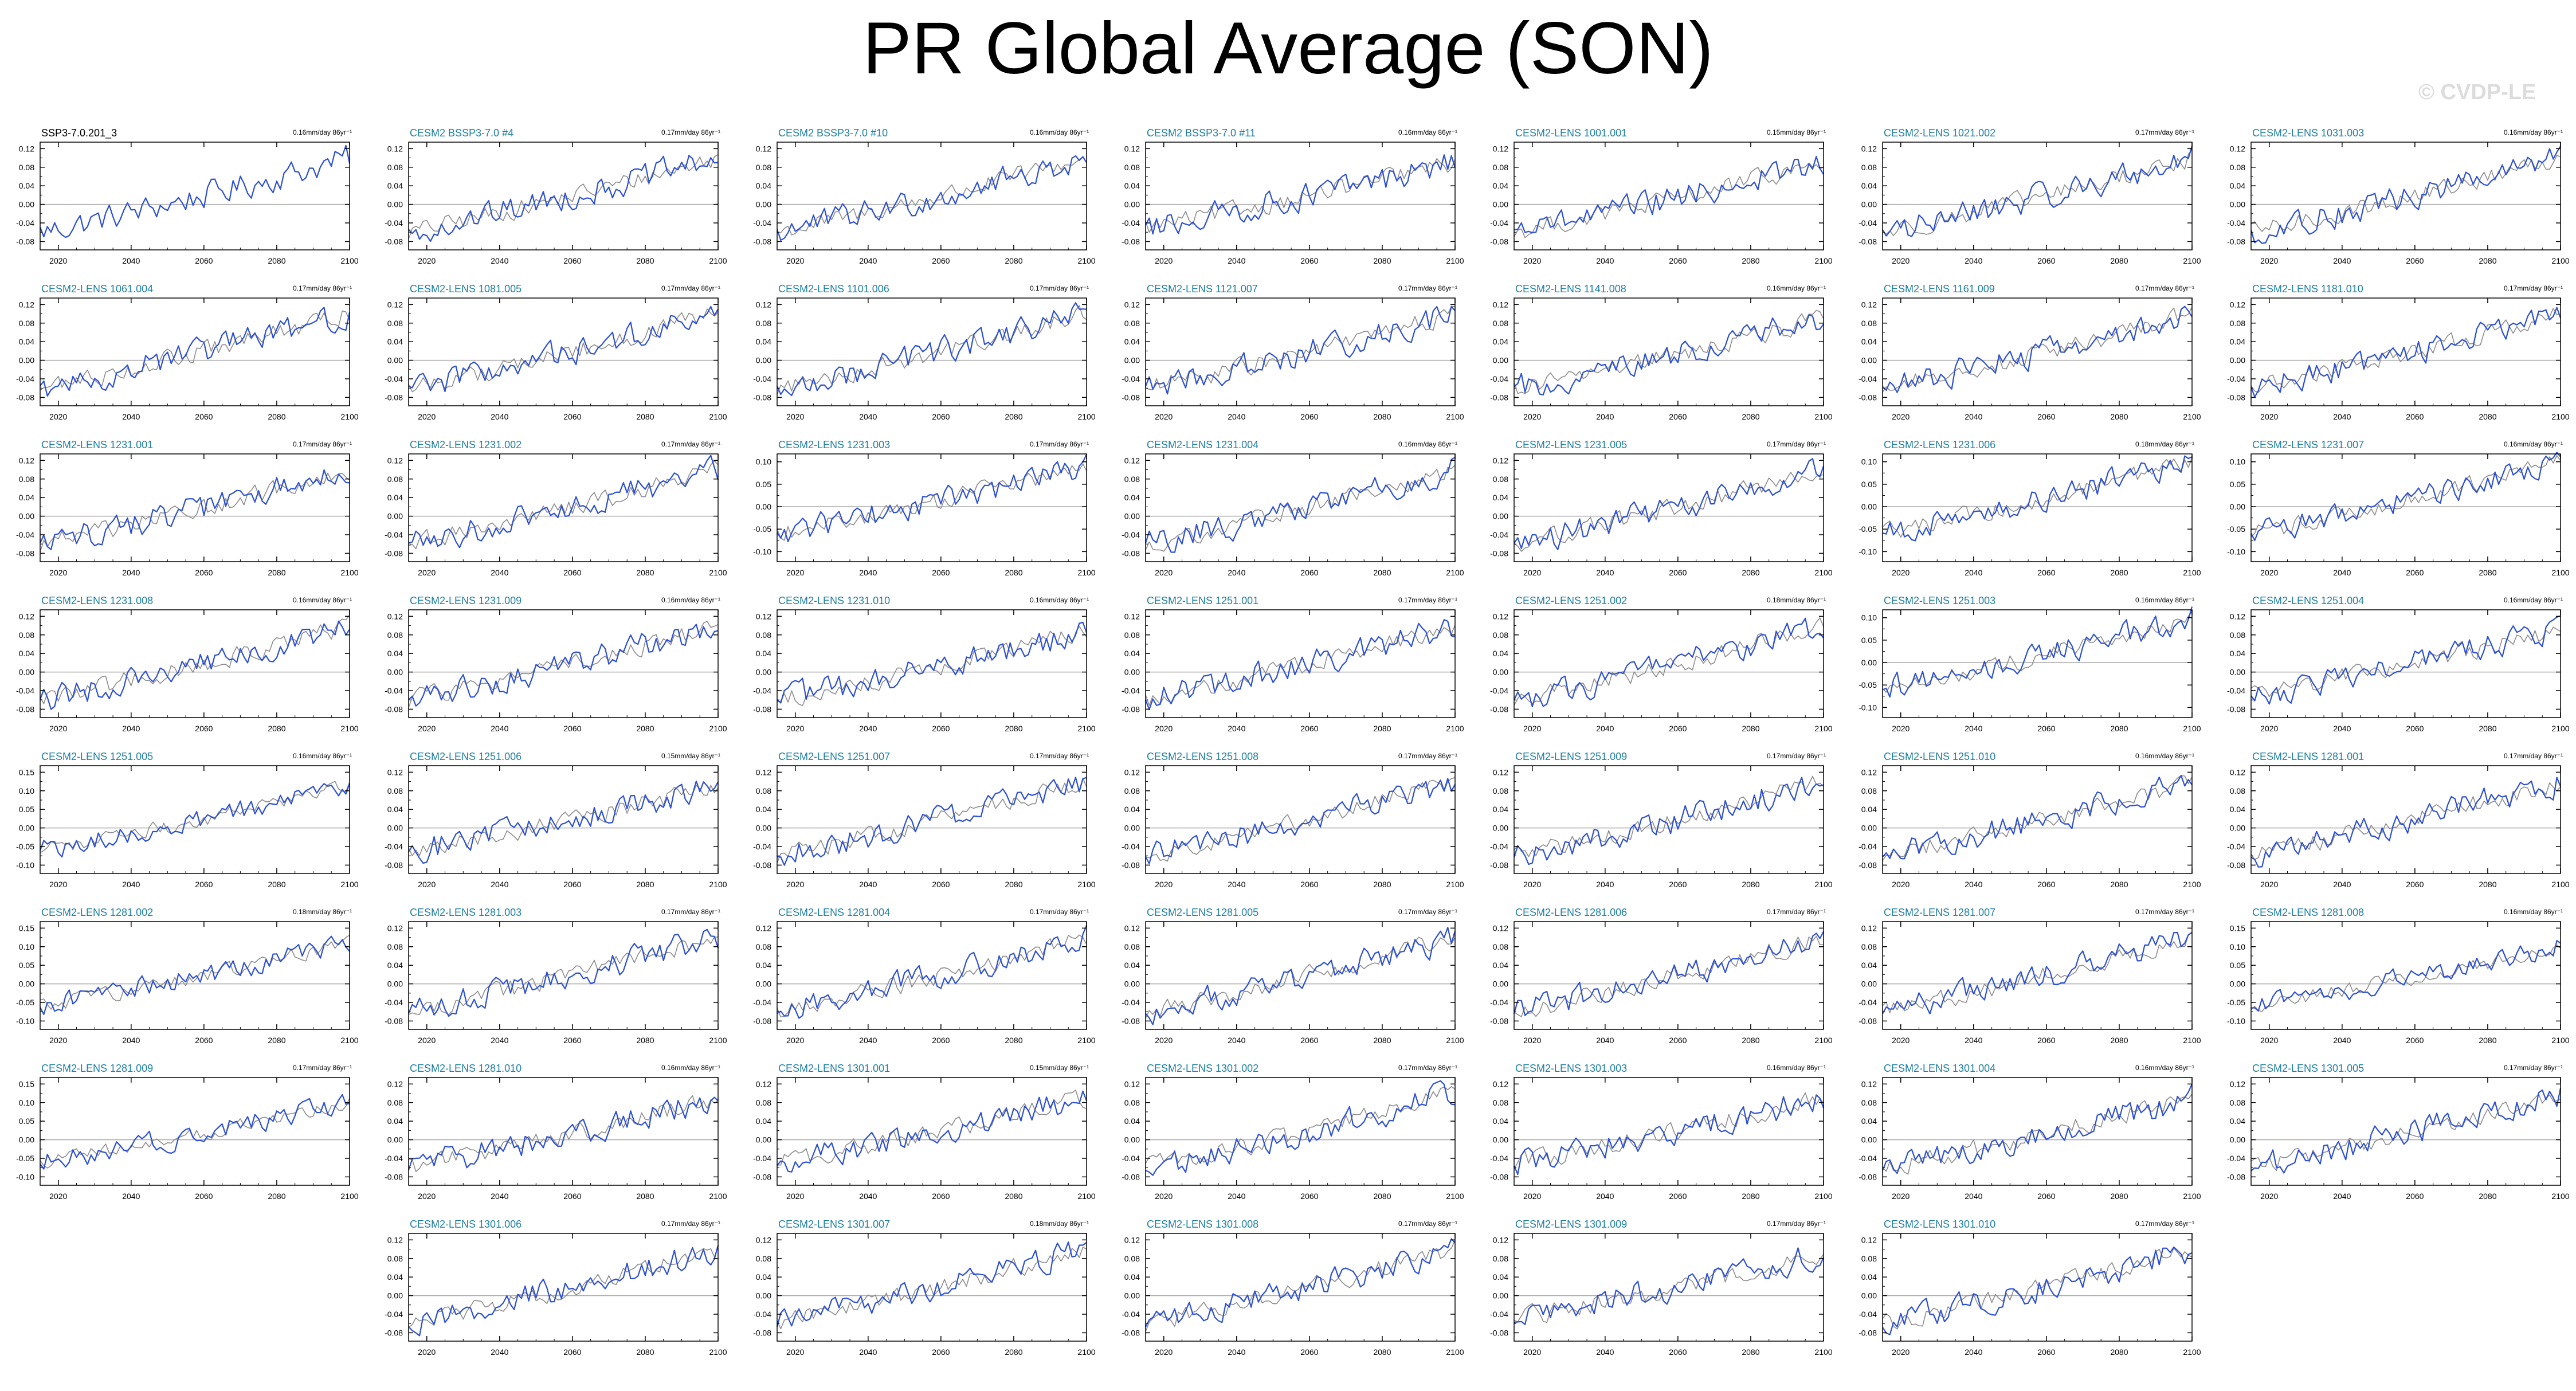 The image size is (2576, 1391). What do you see at coordinates (1288, 48) in the screenshot?
I see `page-title: PR Global Average (SON)` at bounding box center [1288, 48].